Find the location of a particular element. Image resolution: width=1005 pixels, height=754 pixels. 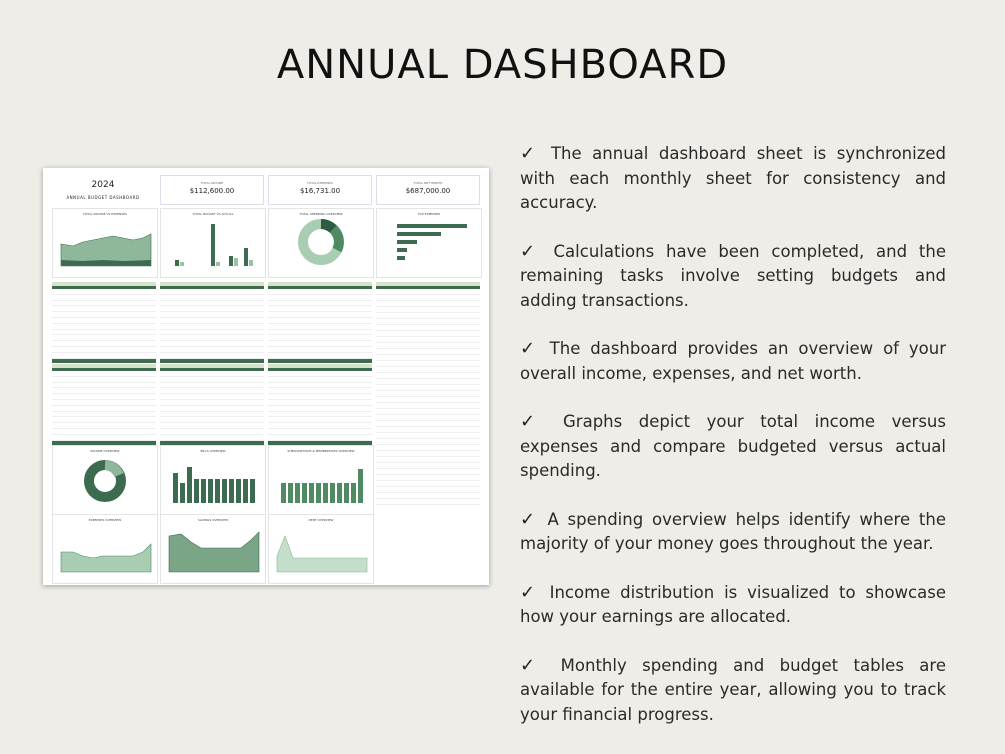

kpi-value: $112,600.00 is located at coordinates (212, 191).